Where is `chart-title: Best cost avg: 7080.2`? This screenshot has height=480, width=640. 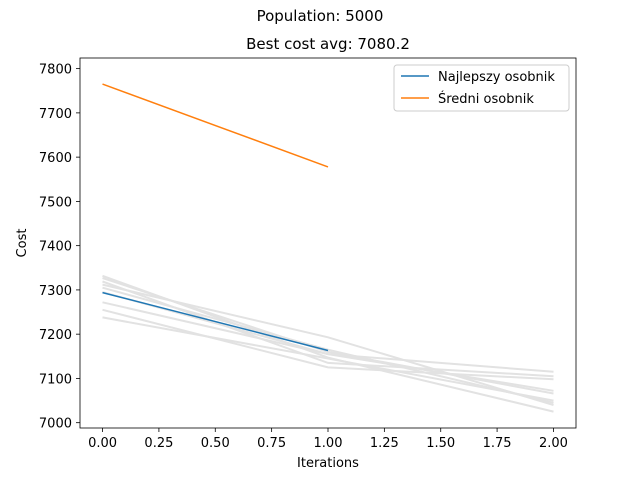
chart-title: Best cost avg: 7080.2 is located at coordinates (328, 44).